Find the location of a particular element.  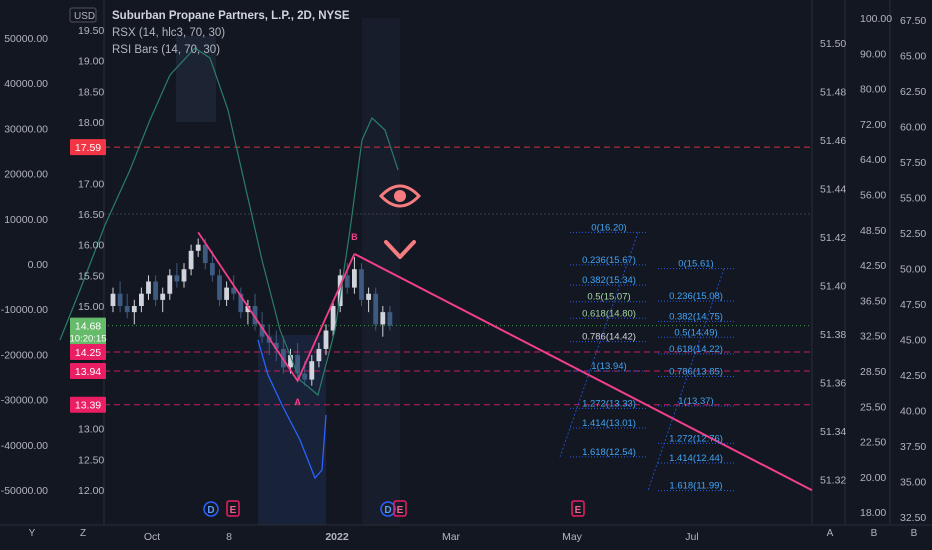

candlestick-series is located at coordinates (251, 312).